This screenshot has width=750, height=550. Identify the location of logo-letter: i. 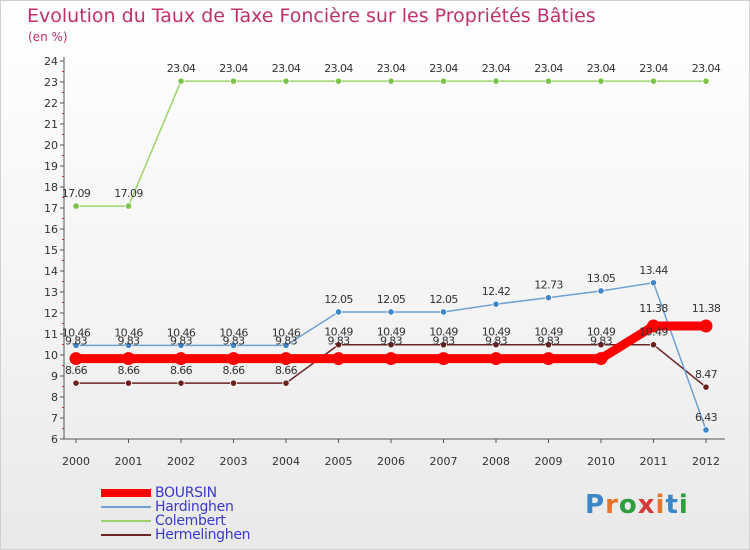
(683, 505).